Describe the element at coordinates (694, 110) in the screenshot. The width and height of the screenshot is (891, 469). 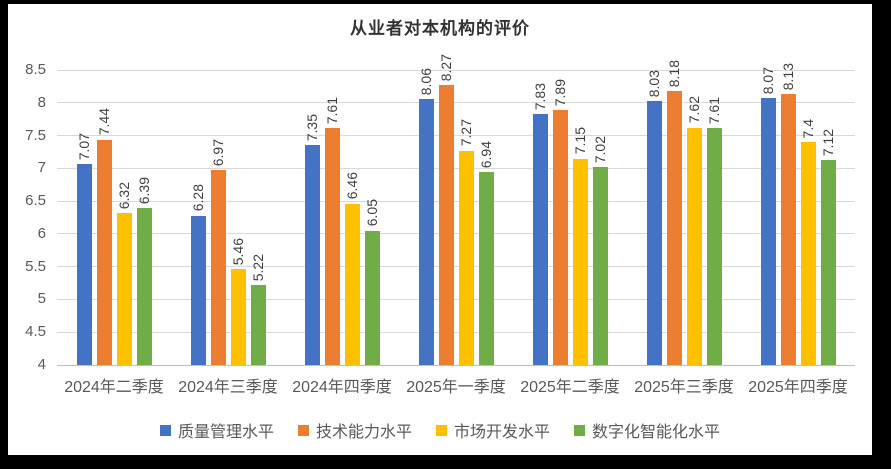
I see `bar-data-label: 7.62` at that location.